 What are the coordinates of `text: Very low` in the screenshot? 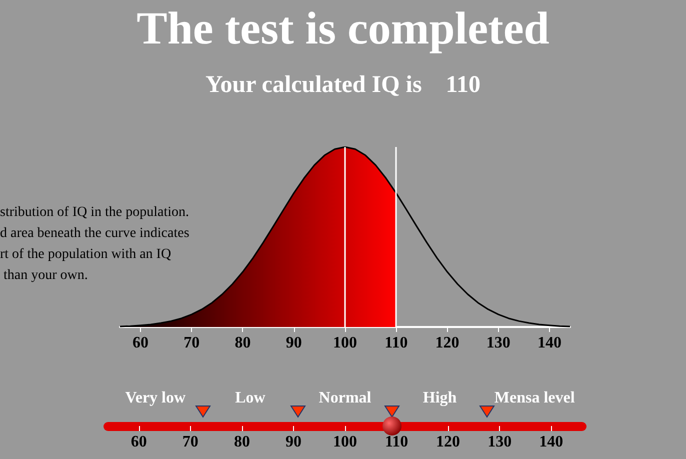 It's located at (155, 398).